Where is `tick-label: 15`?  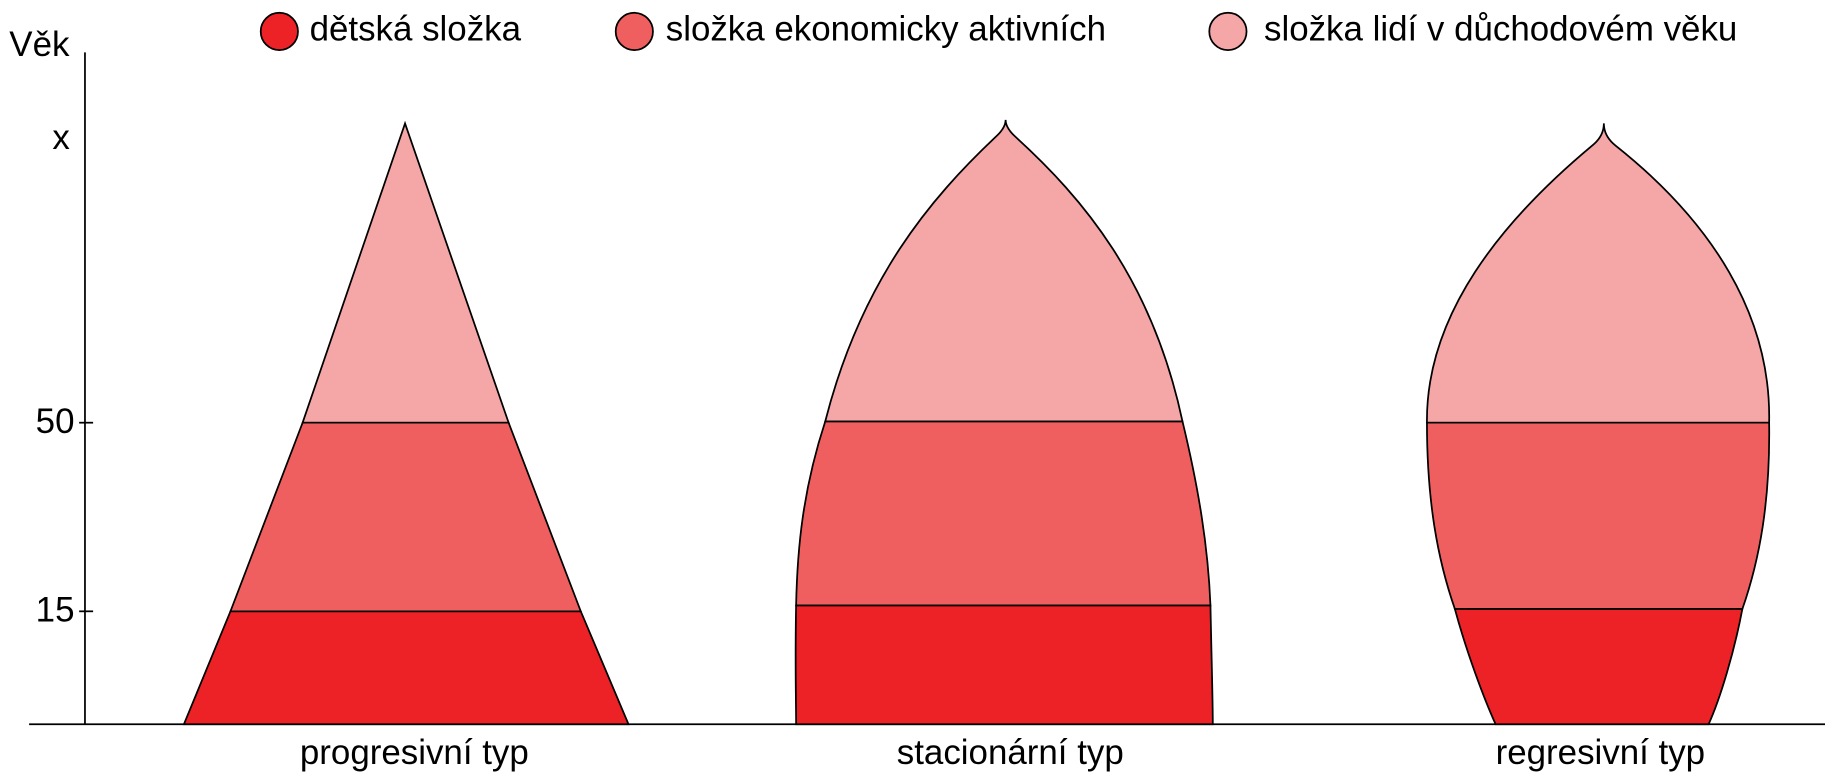 tick-label: 15 is located at coordinates (55, 610).